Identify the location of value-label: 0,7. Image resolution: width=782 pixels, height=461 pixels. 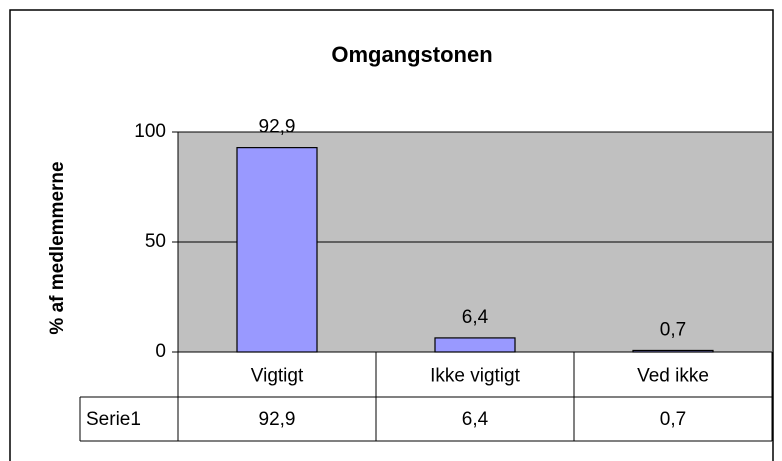
(673, 329).